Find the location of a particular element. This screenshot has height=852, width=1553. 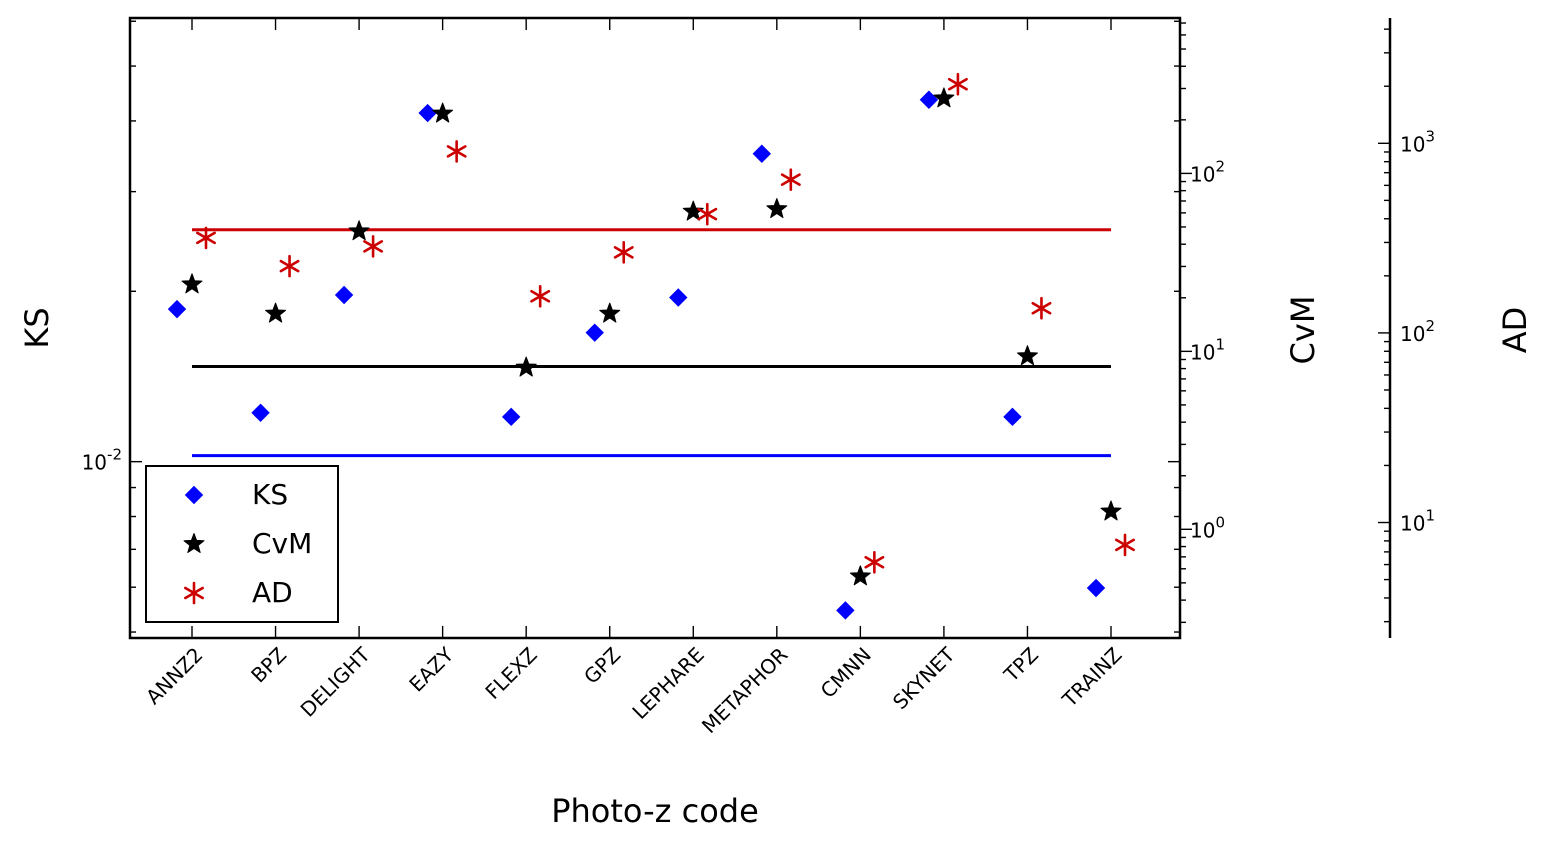

point-ks-metaphor is located at coordinates (762, 153).